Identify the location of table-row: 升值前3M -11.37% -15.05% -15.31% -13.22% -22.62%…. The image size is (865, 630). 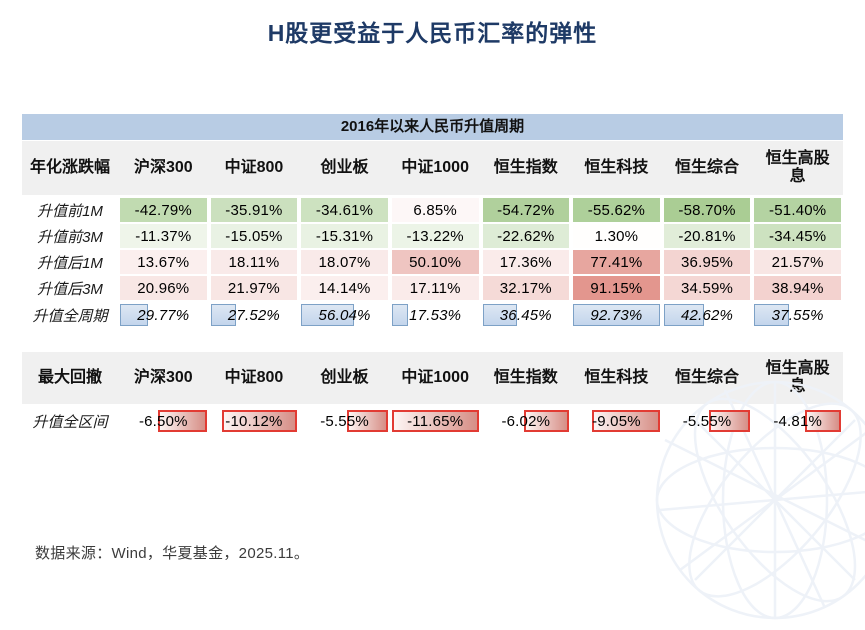
(432, 236).